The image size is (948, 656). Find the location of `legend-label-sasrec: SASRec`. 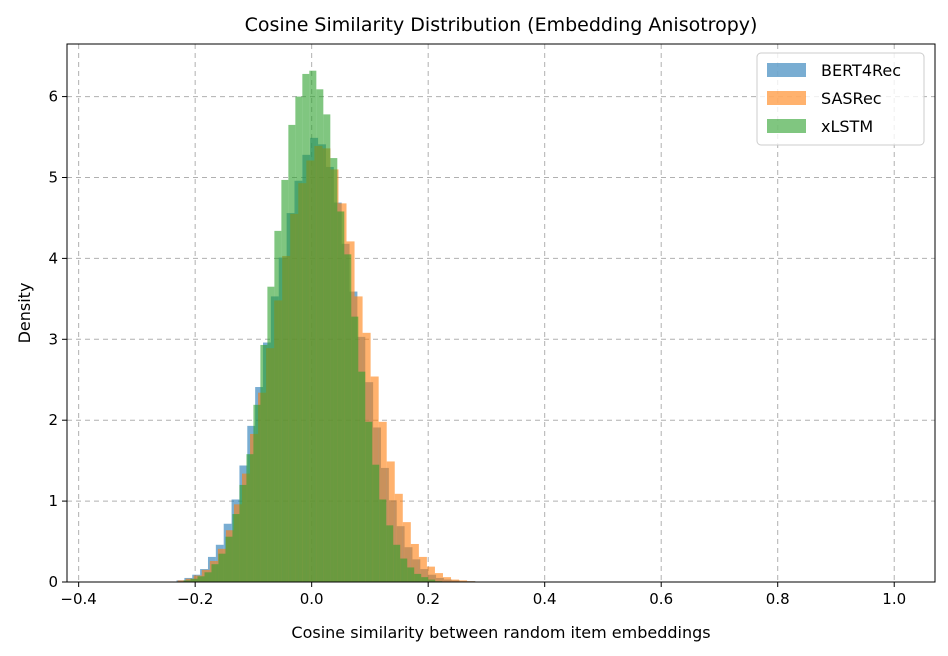

legend-label-sasrec: SASRec is located at coordinates (851, 98).